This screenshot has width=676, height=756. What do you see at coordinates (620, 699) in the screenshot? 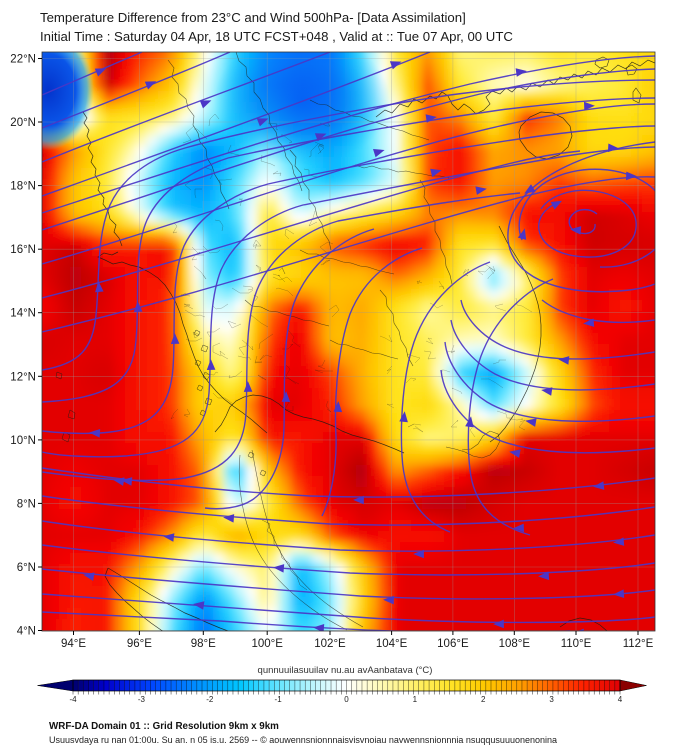
I see `svg-text: 4` at bounding box center [620, 699].